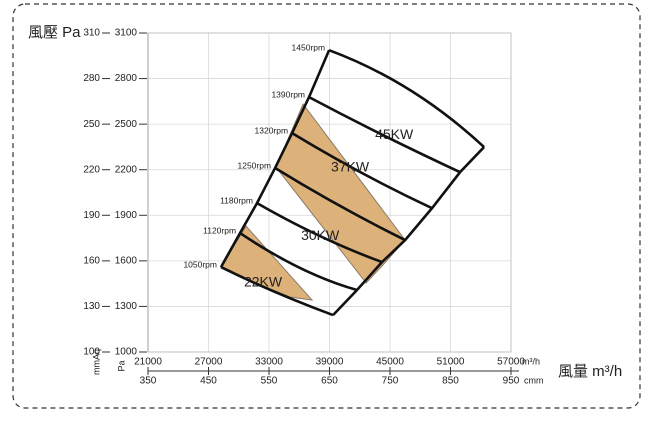 This screenshot has width=663, height=422. I want to click on x2-tick-label: 950, so click(511, 381).